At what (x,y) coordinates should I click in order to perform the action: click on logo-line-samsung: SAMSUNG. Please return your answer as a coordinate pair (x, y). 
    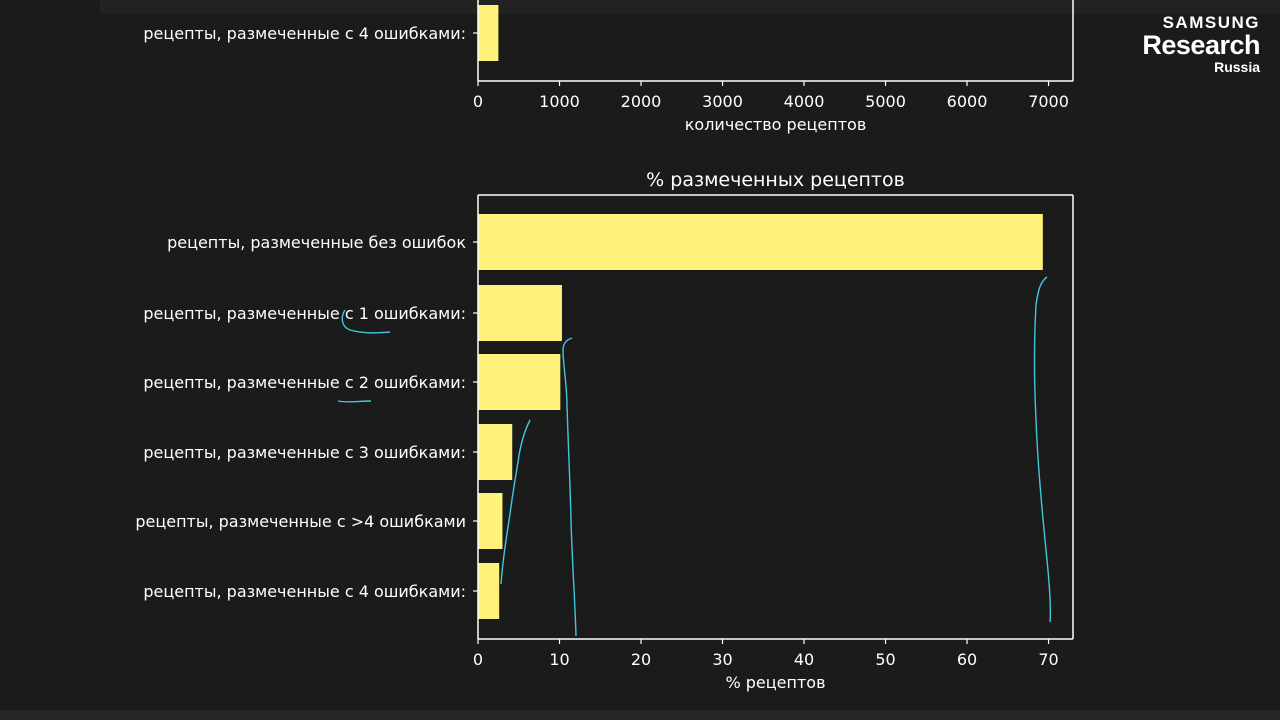
    Looking at the image, I should click on (1211, 22).